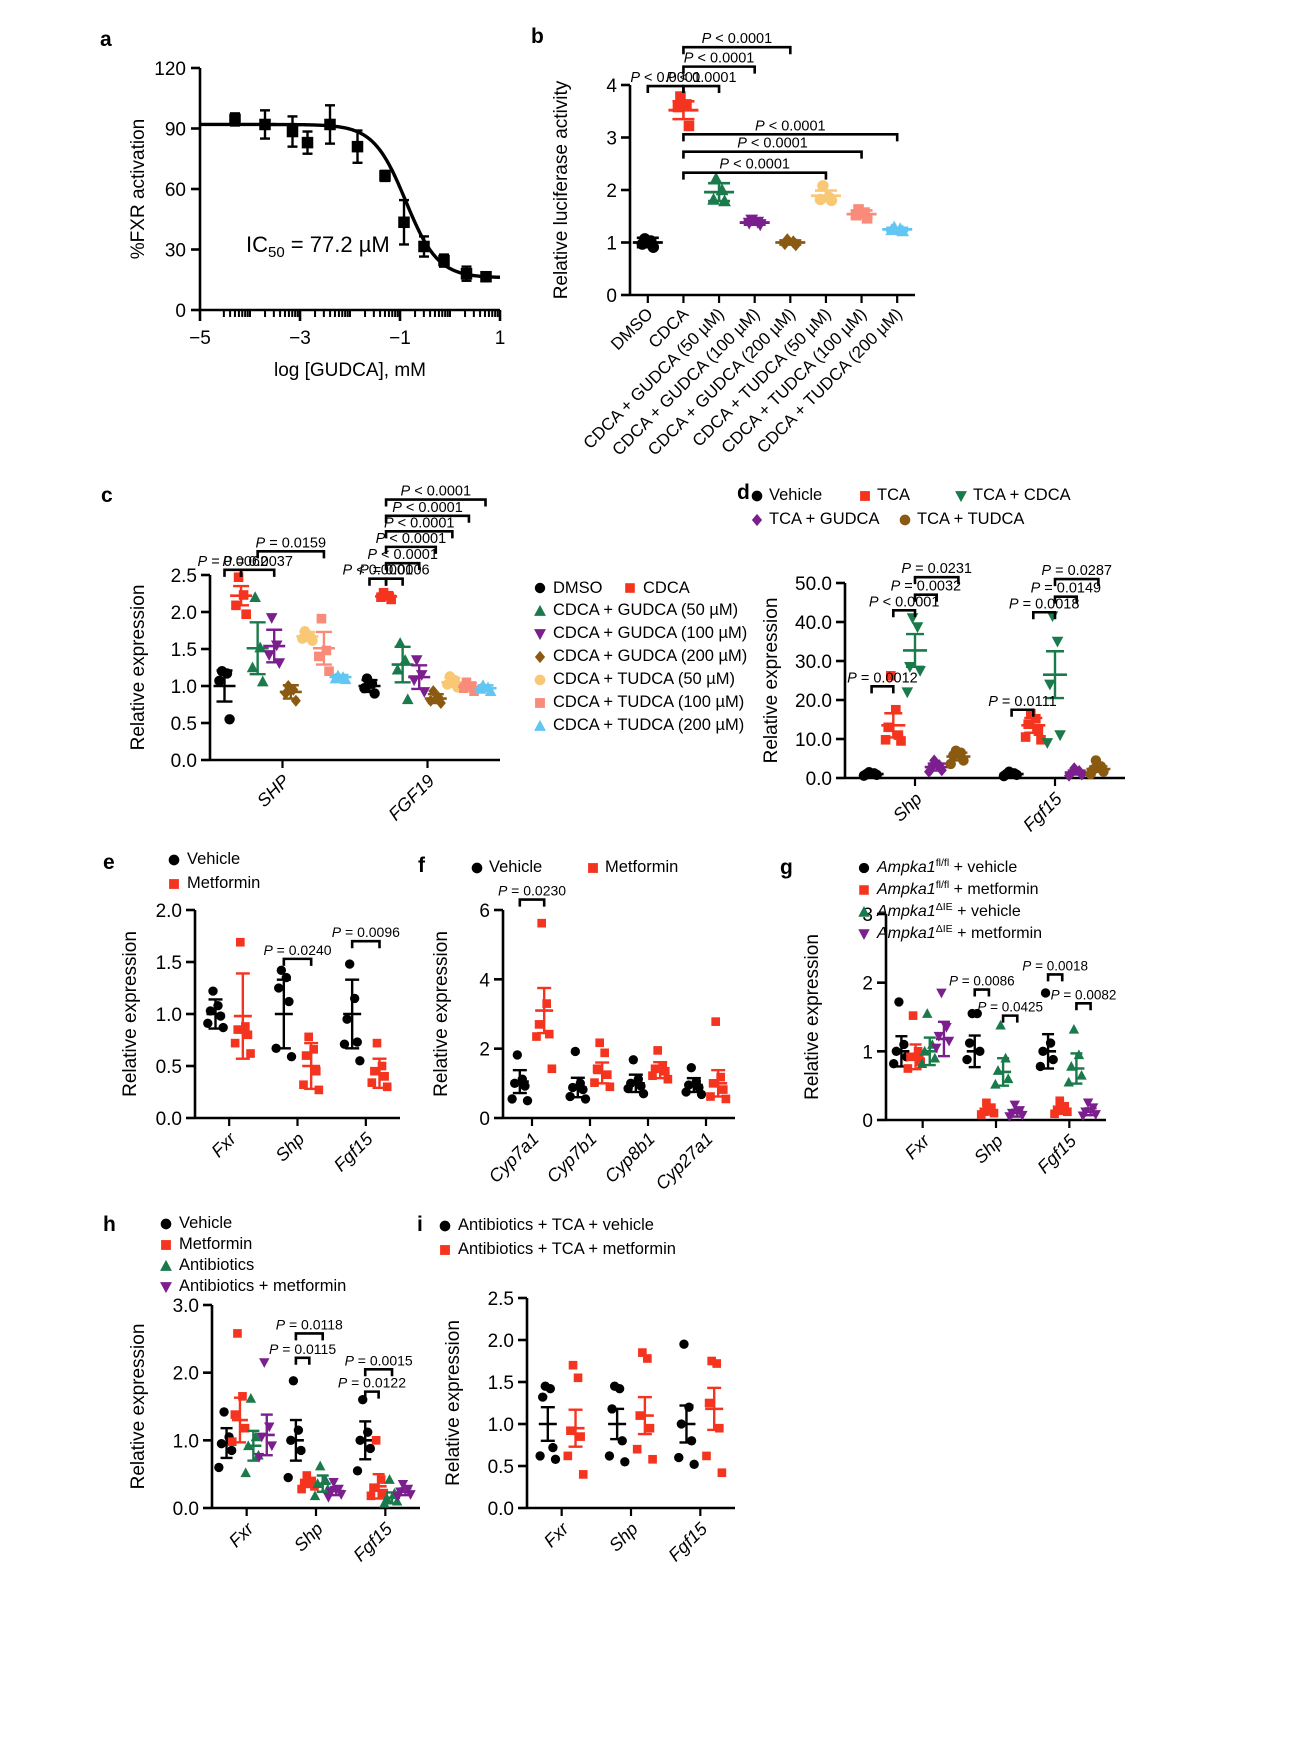 The width and height of the screenshot is (1304, 1760). What do you see at coordinates (186, 1306) in the screenshot?
I see `y-tick-label: 3.0` at bounding box center [186, 1306].